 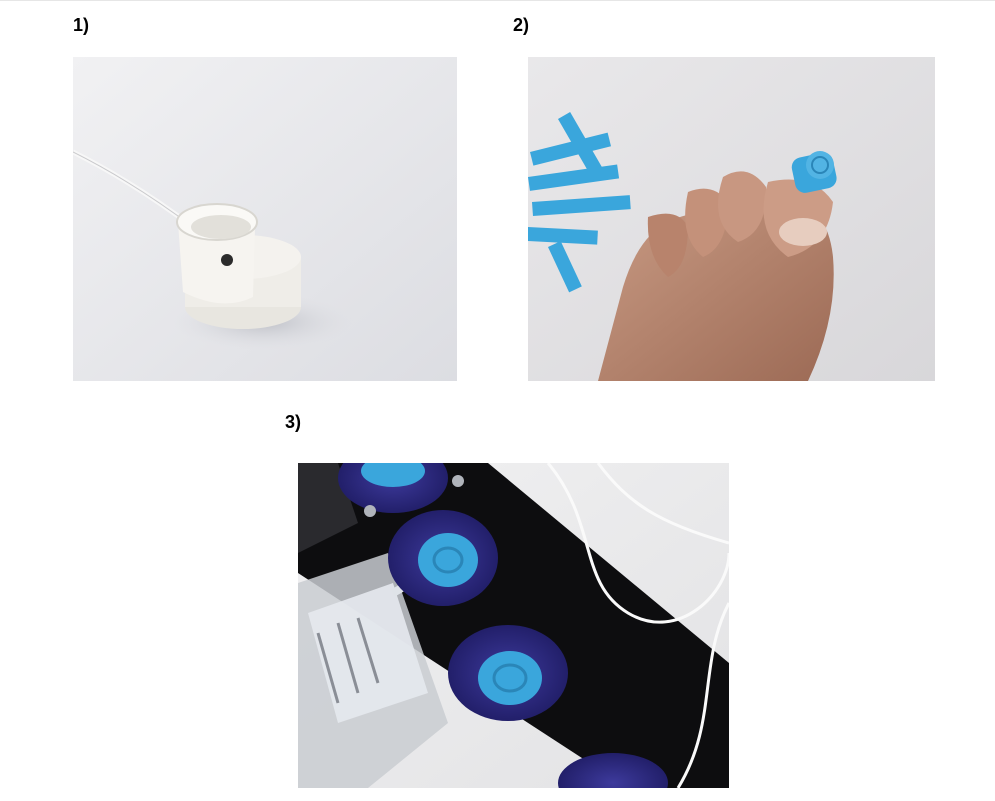 What do you see at coordinates (521, 25) in the screenshot?
I see `panel-label-2: 2)` at bounding box center [521, 25].